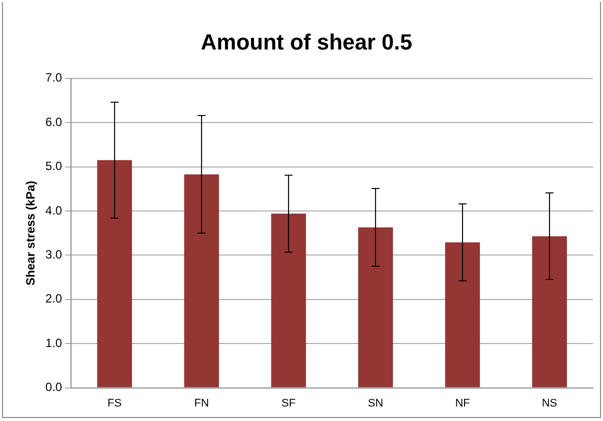 Image resolution: width=603 pixels, height=421 pixels. I want to click on x-tick-label: SN, so click(376, 403).